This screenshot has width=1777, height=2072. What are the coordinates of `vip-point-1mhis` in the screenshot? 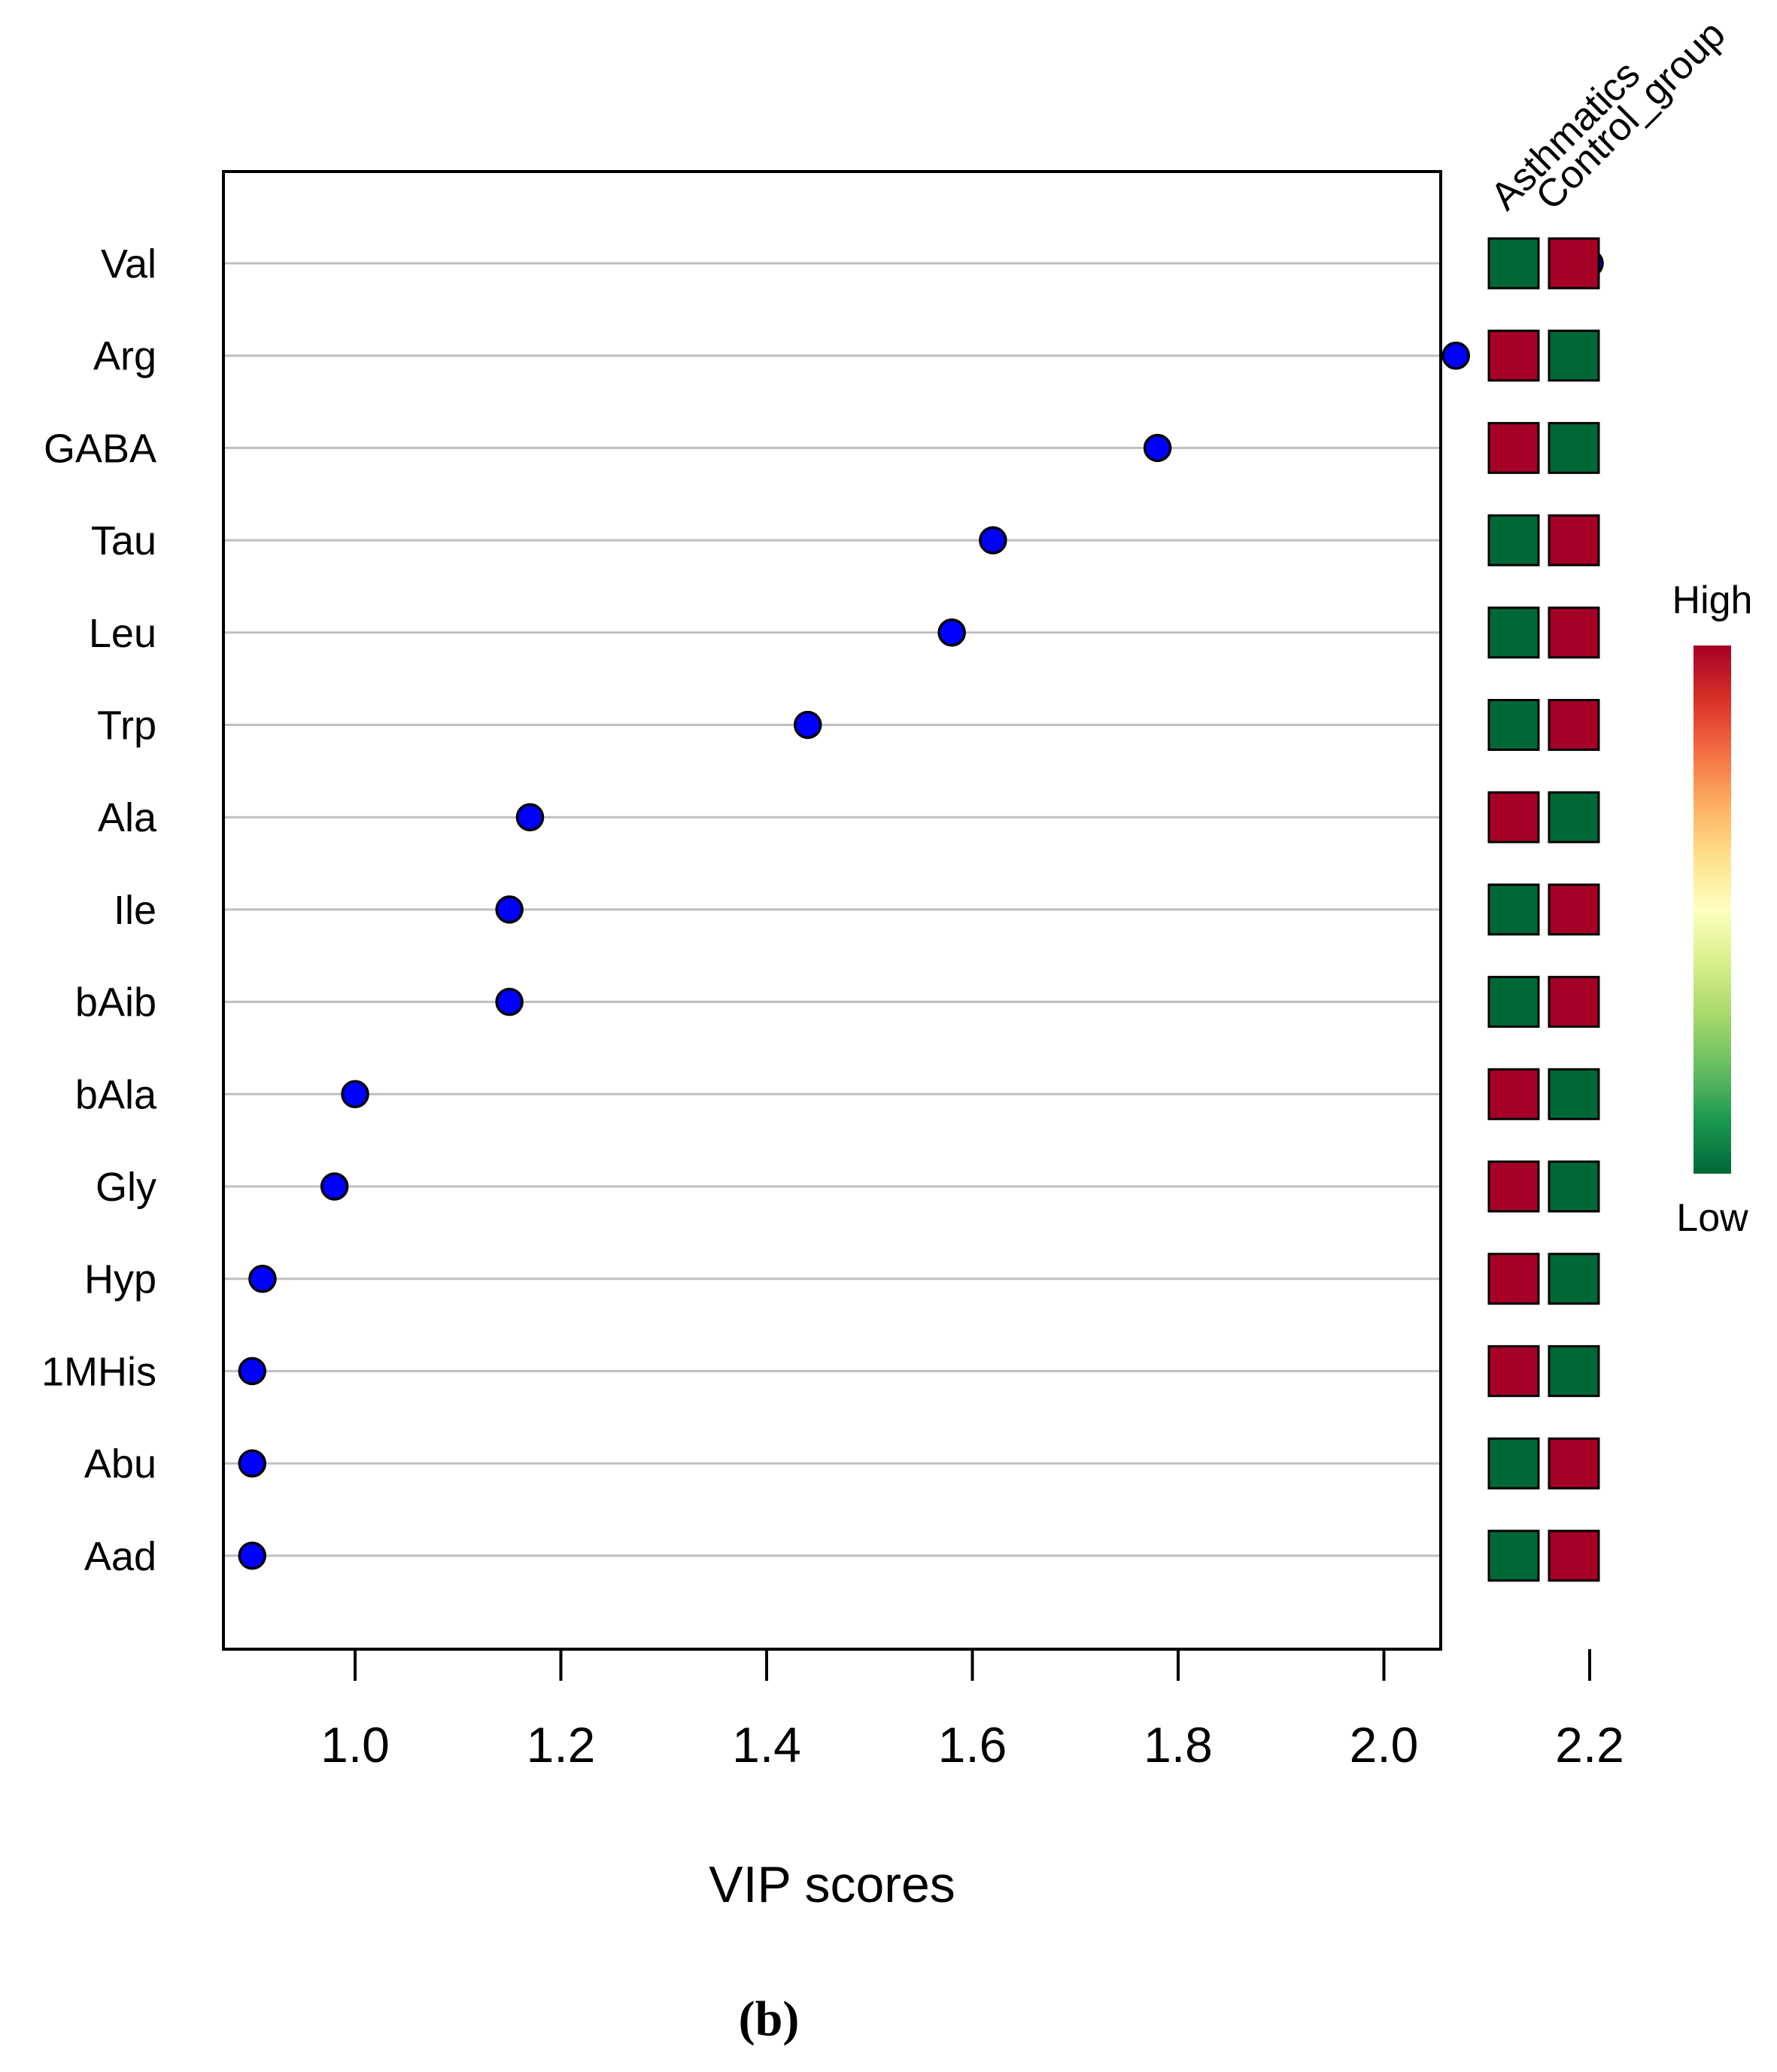 It's located at (252, 1371).